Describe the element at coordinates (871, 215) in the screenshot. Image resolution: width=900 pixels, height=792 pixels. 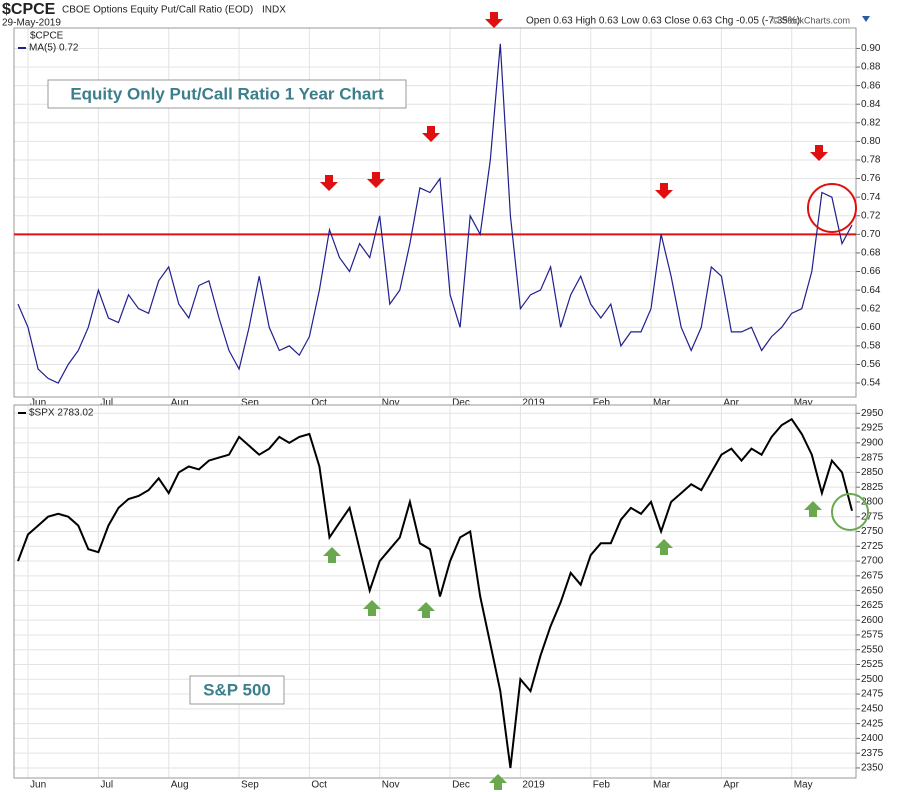
I see `y-tick-label: 0.72` at that location.